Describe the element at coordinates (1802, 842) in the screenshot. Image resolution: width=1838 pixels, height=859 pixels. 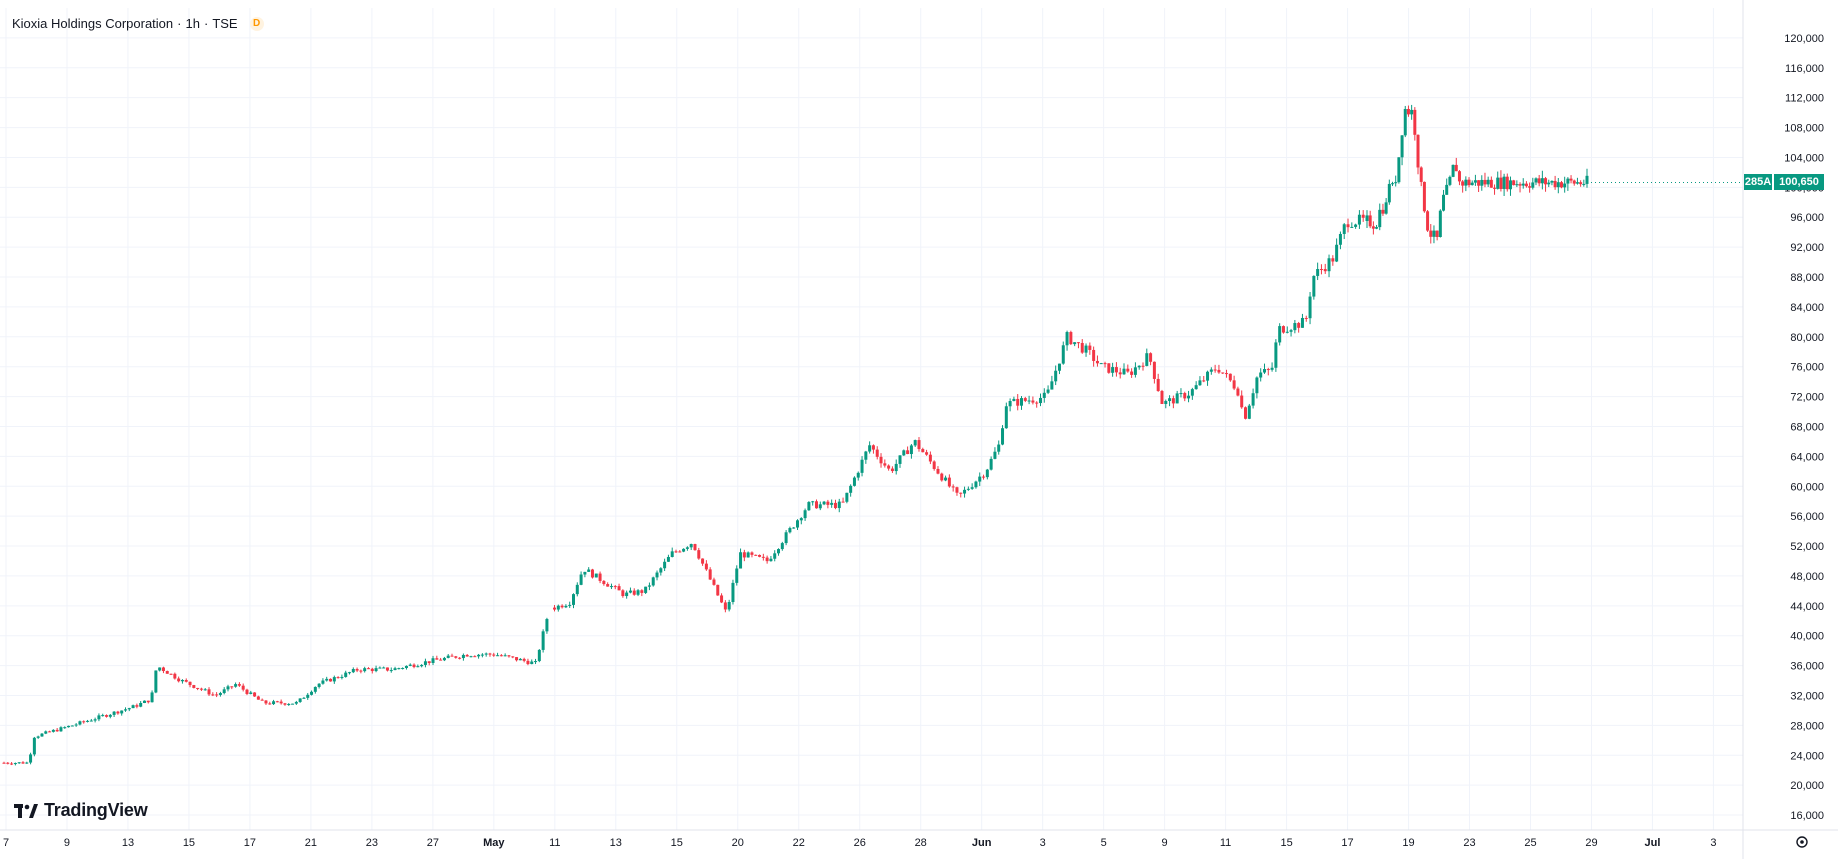
I see `settings-gear-icon` at that location.